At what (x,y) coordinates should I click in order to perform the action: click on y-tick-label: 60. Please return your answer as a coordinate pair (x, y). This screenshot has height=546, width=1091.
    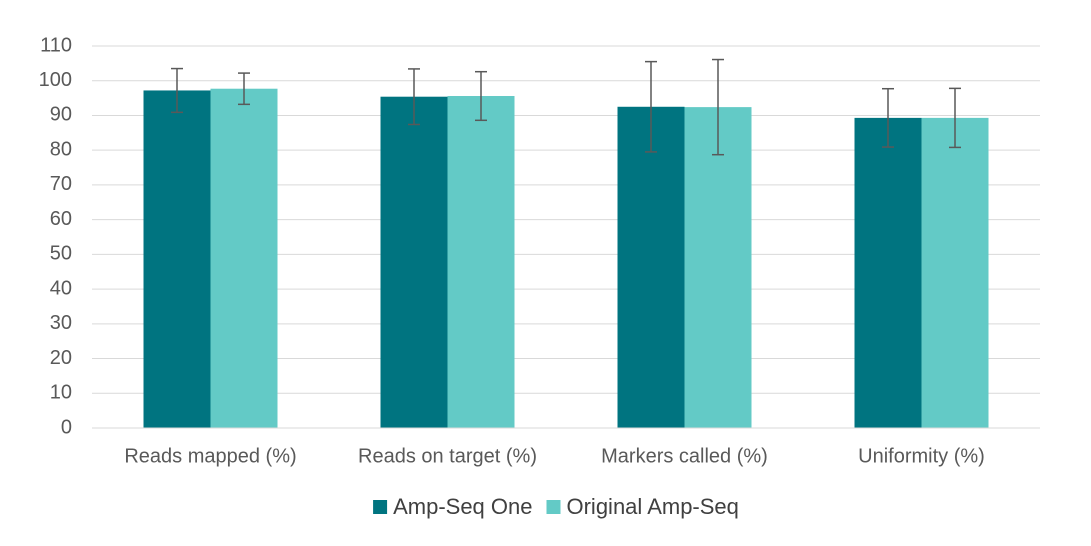
    Looking at the image, I should click on (61, 219).